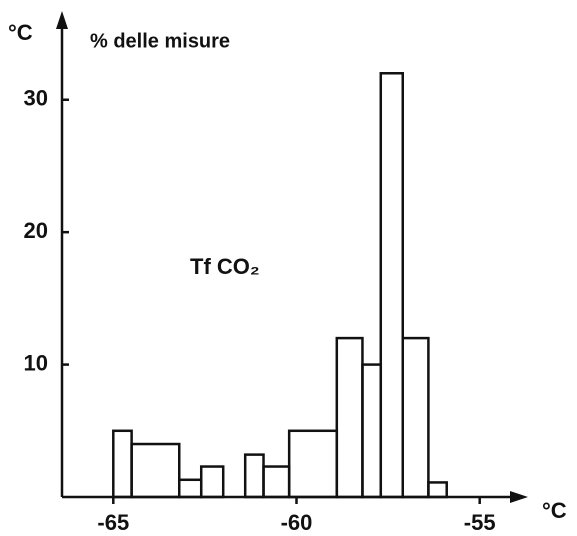 This screenshot has height=536, width=577. What do you see at coordinates (225, 266) in the screenshot?
I see `annotation: Tf CO₂` at bounding box center [225, 266].